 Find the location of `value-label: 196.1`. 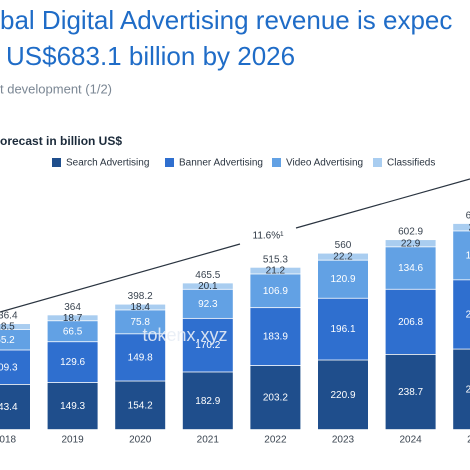

value-label: 196.1 is located at coordinates (342, 329).